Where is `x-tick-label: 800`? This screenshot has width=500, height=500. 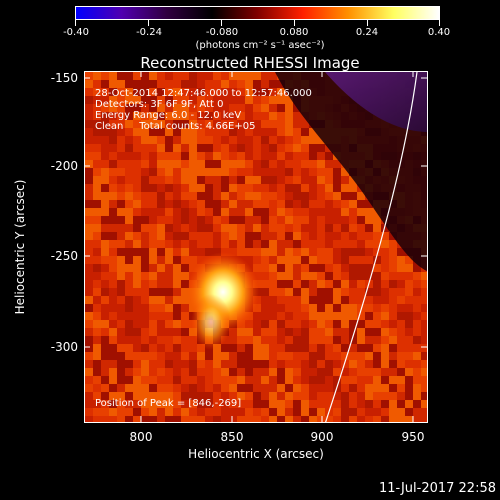 x-tick-label: 800 is located at coordinates (141, 437).